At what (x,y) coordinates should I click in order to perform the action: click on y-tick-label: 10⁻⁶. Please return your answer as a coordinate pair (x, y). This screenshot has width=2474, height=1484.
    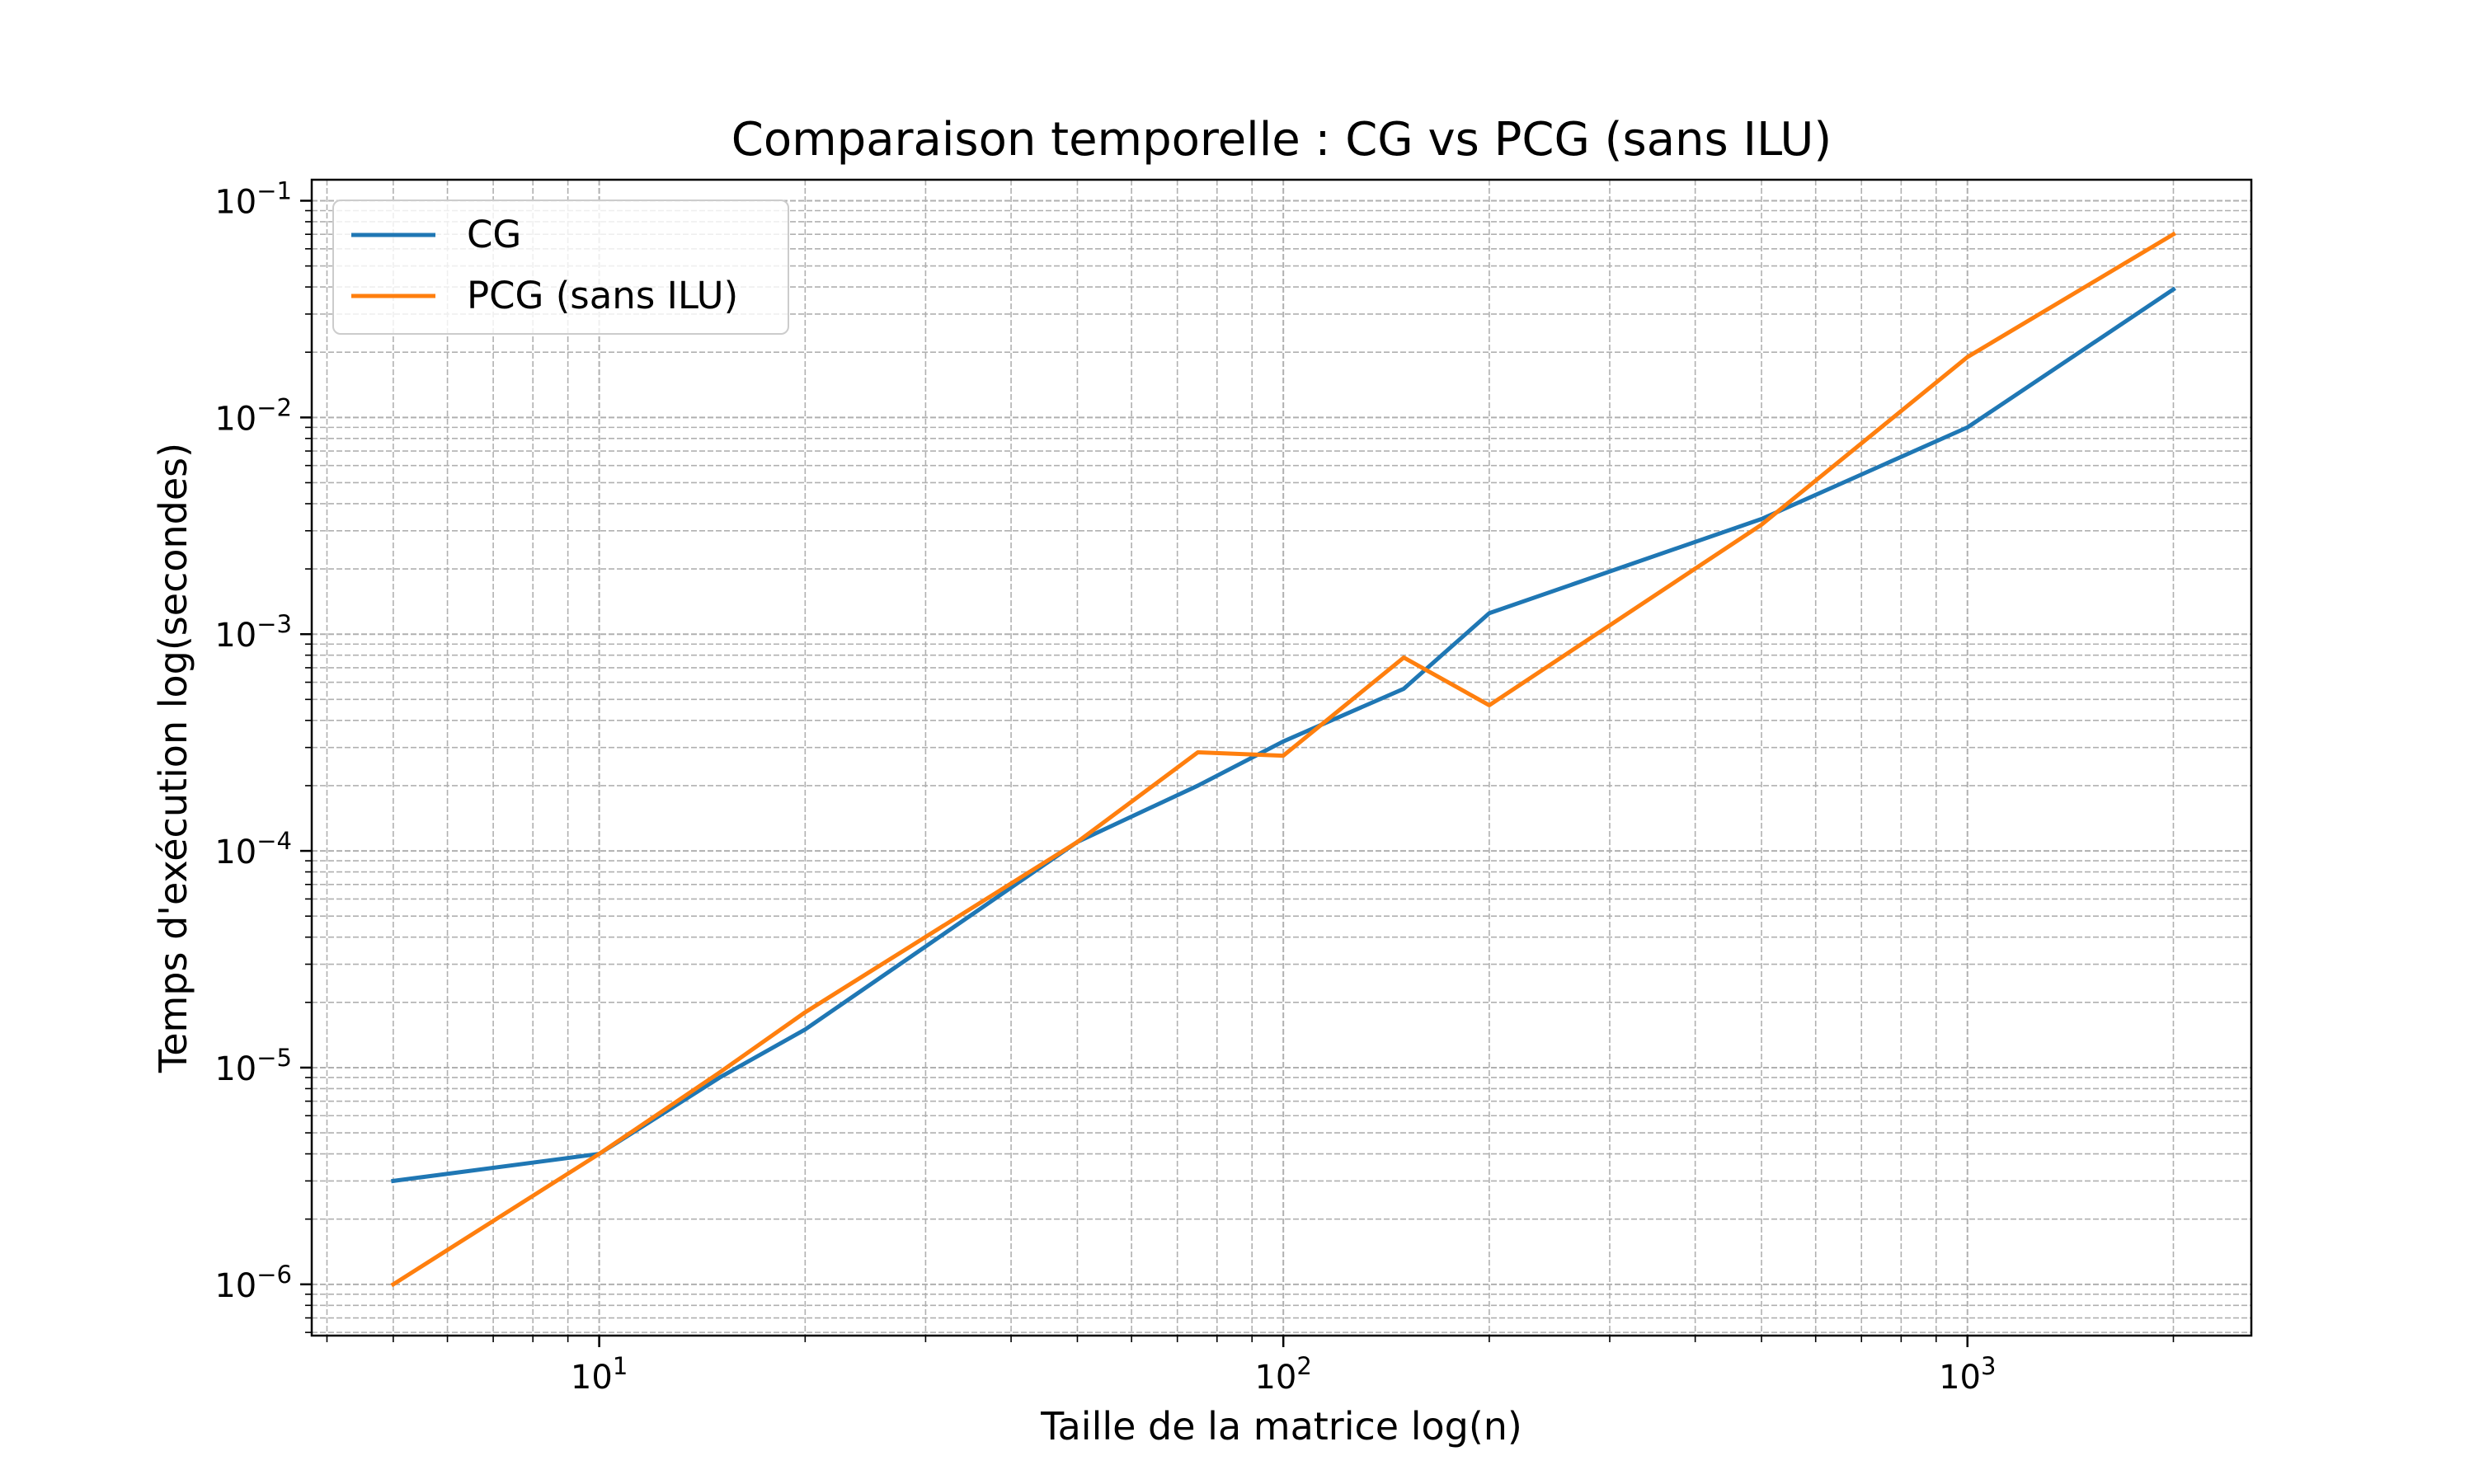
    Looking at the image, I should click on (253, 1283).